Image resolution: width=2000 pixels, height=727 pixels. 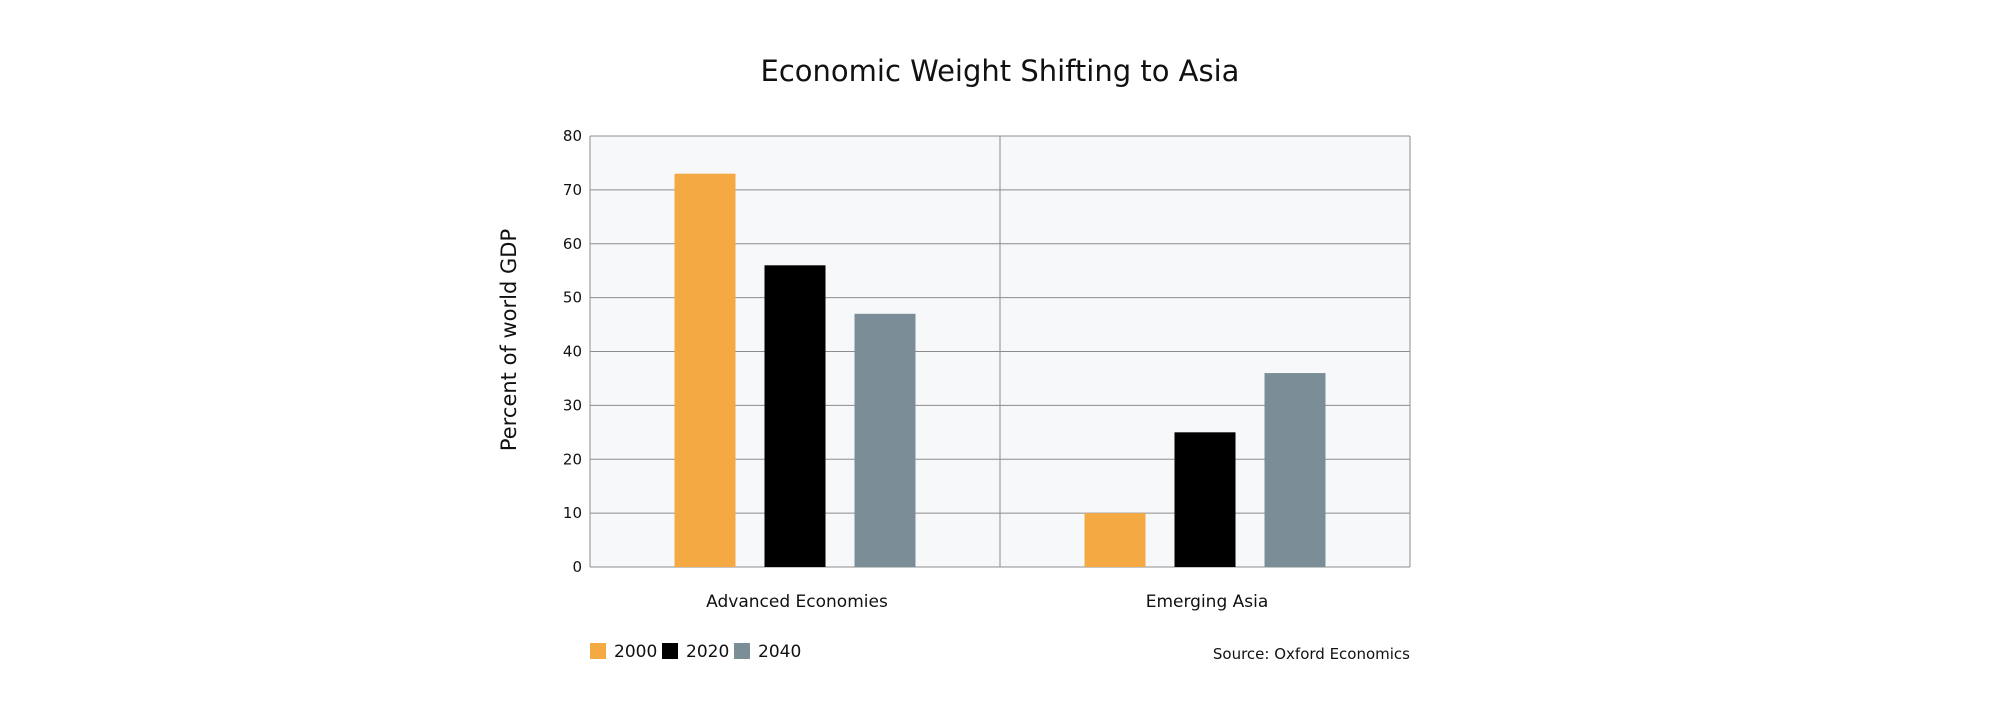 What do you see at coordinates (797, 602) in the screenshot?
I see `x-category-label-0: Advanced Economies` at bounding box center [797, 602].